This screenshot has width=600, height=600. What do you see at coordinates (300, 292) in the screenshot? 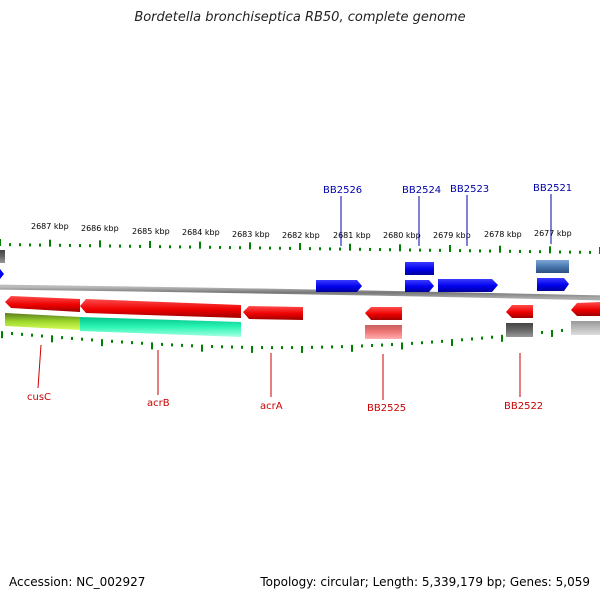
I see `genome-backbone` at bounding box center [300, 292].